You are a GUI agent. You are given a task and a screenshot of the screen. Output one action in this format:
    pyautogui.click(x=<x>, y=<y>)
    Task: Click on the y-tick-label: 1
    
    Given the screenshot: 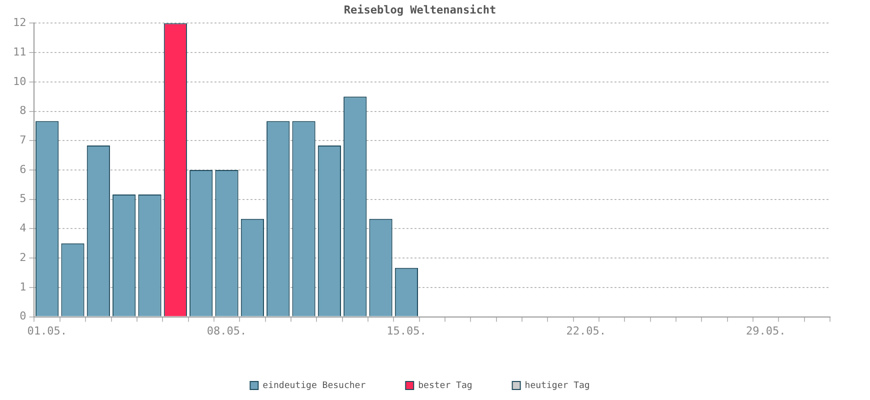 What is the action you would take?
    pyautogui.click(x=23, y=287)
    